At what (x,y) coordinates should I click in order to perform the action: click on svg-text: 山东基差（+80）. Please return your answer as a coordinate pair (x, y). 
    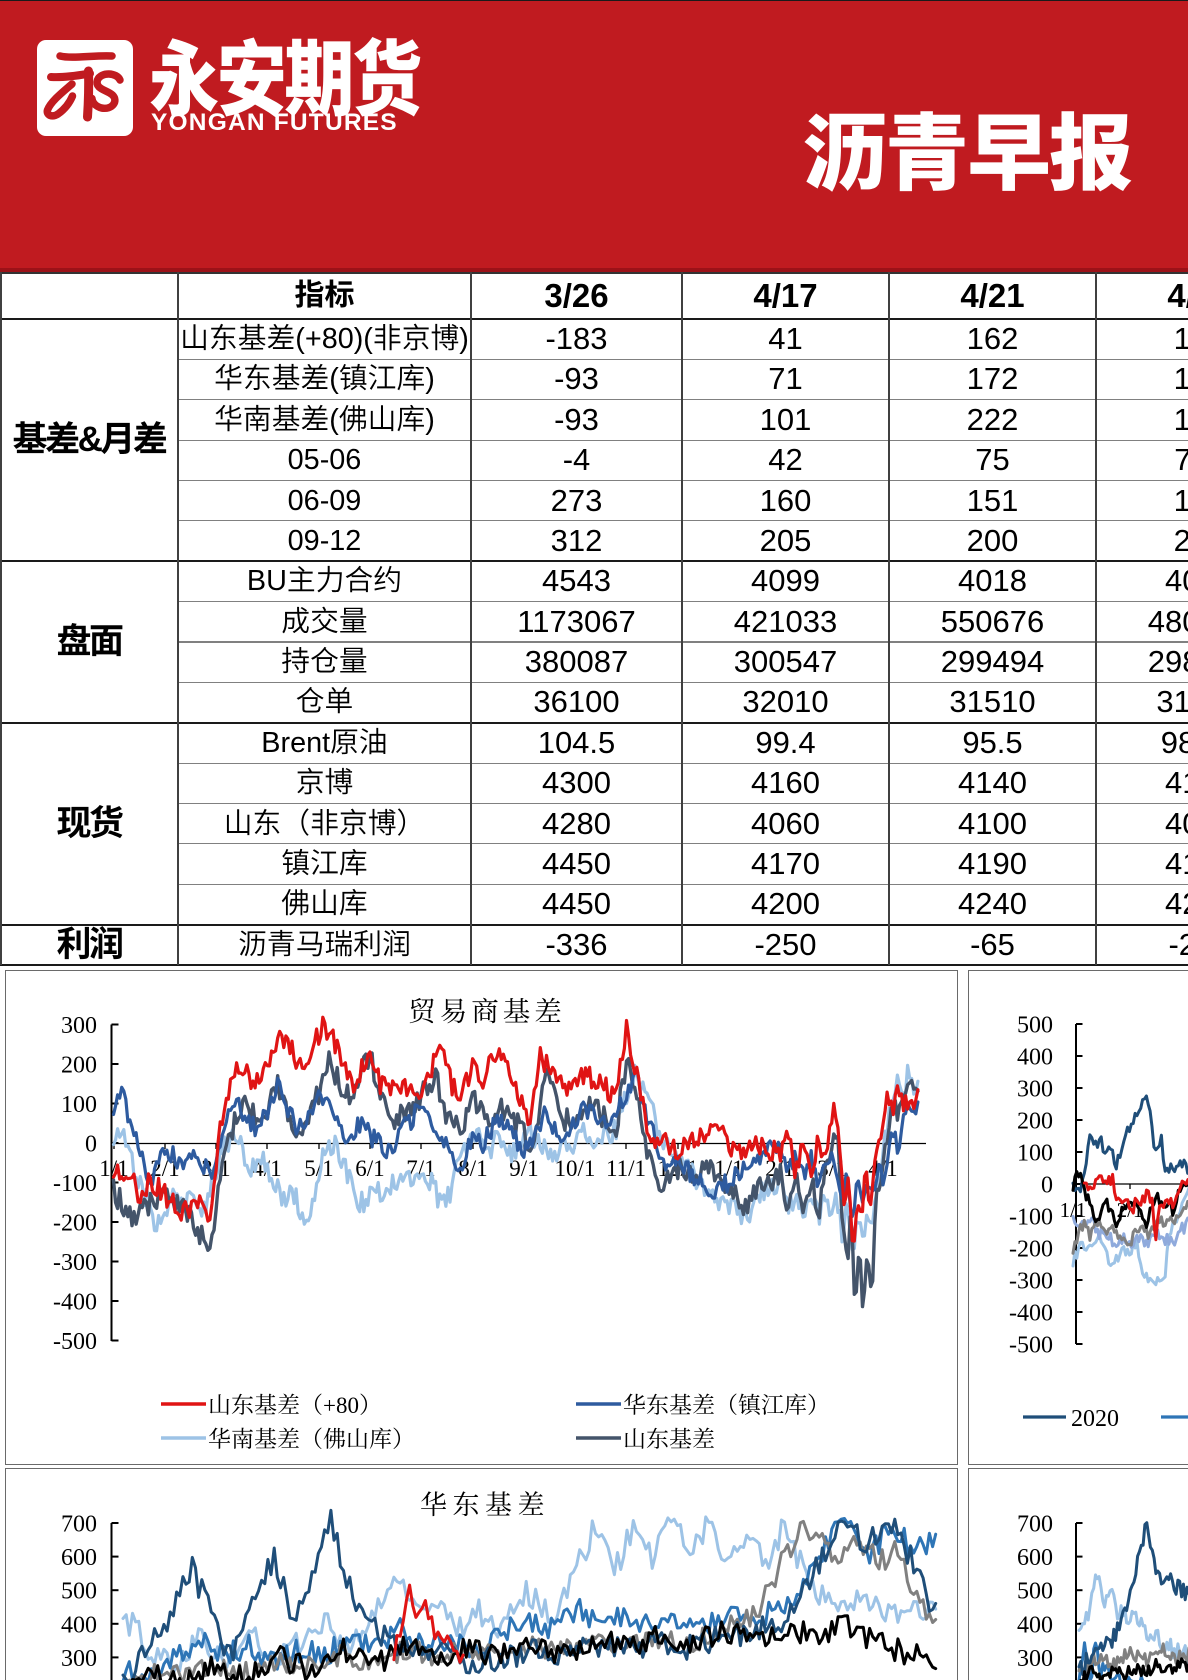
    Looking at the image, I should click on (295, 1403).